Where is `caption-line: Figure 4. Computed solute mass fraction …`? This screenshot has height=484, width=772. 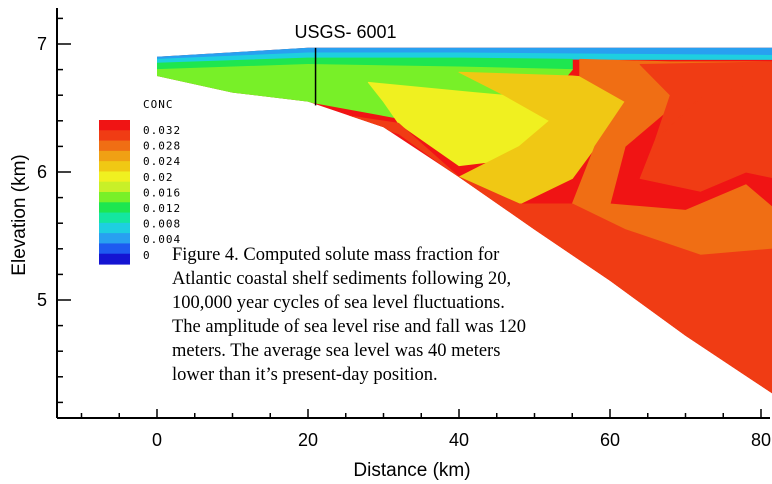 caption-line: Figure 4. Computed solute mass fraction … is located at coordinates (336, 255).